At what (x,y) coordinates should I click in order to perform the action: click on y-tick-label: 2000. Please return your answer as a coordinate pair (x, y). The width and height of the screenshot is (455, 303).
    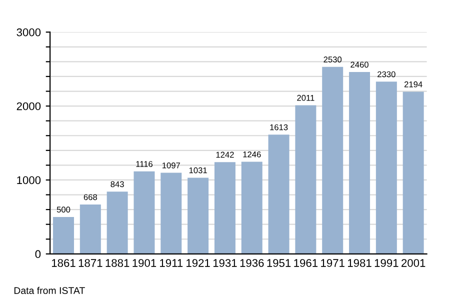
    Looking at the image, I should click on (28, 106).